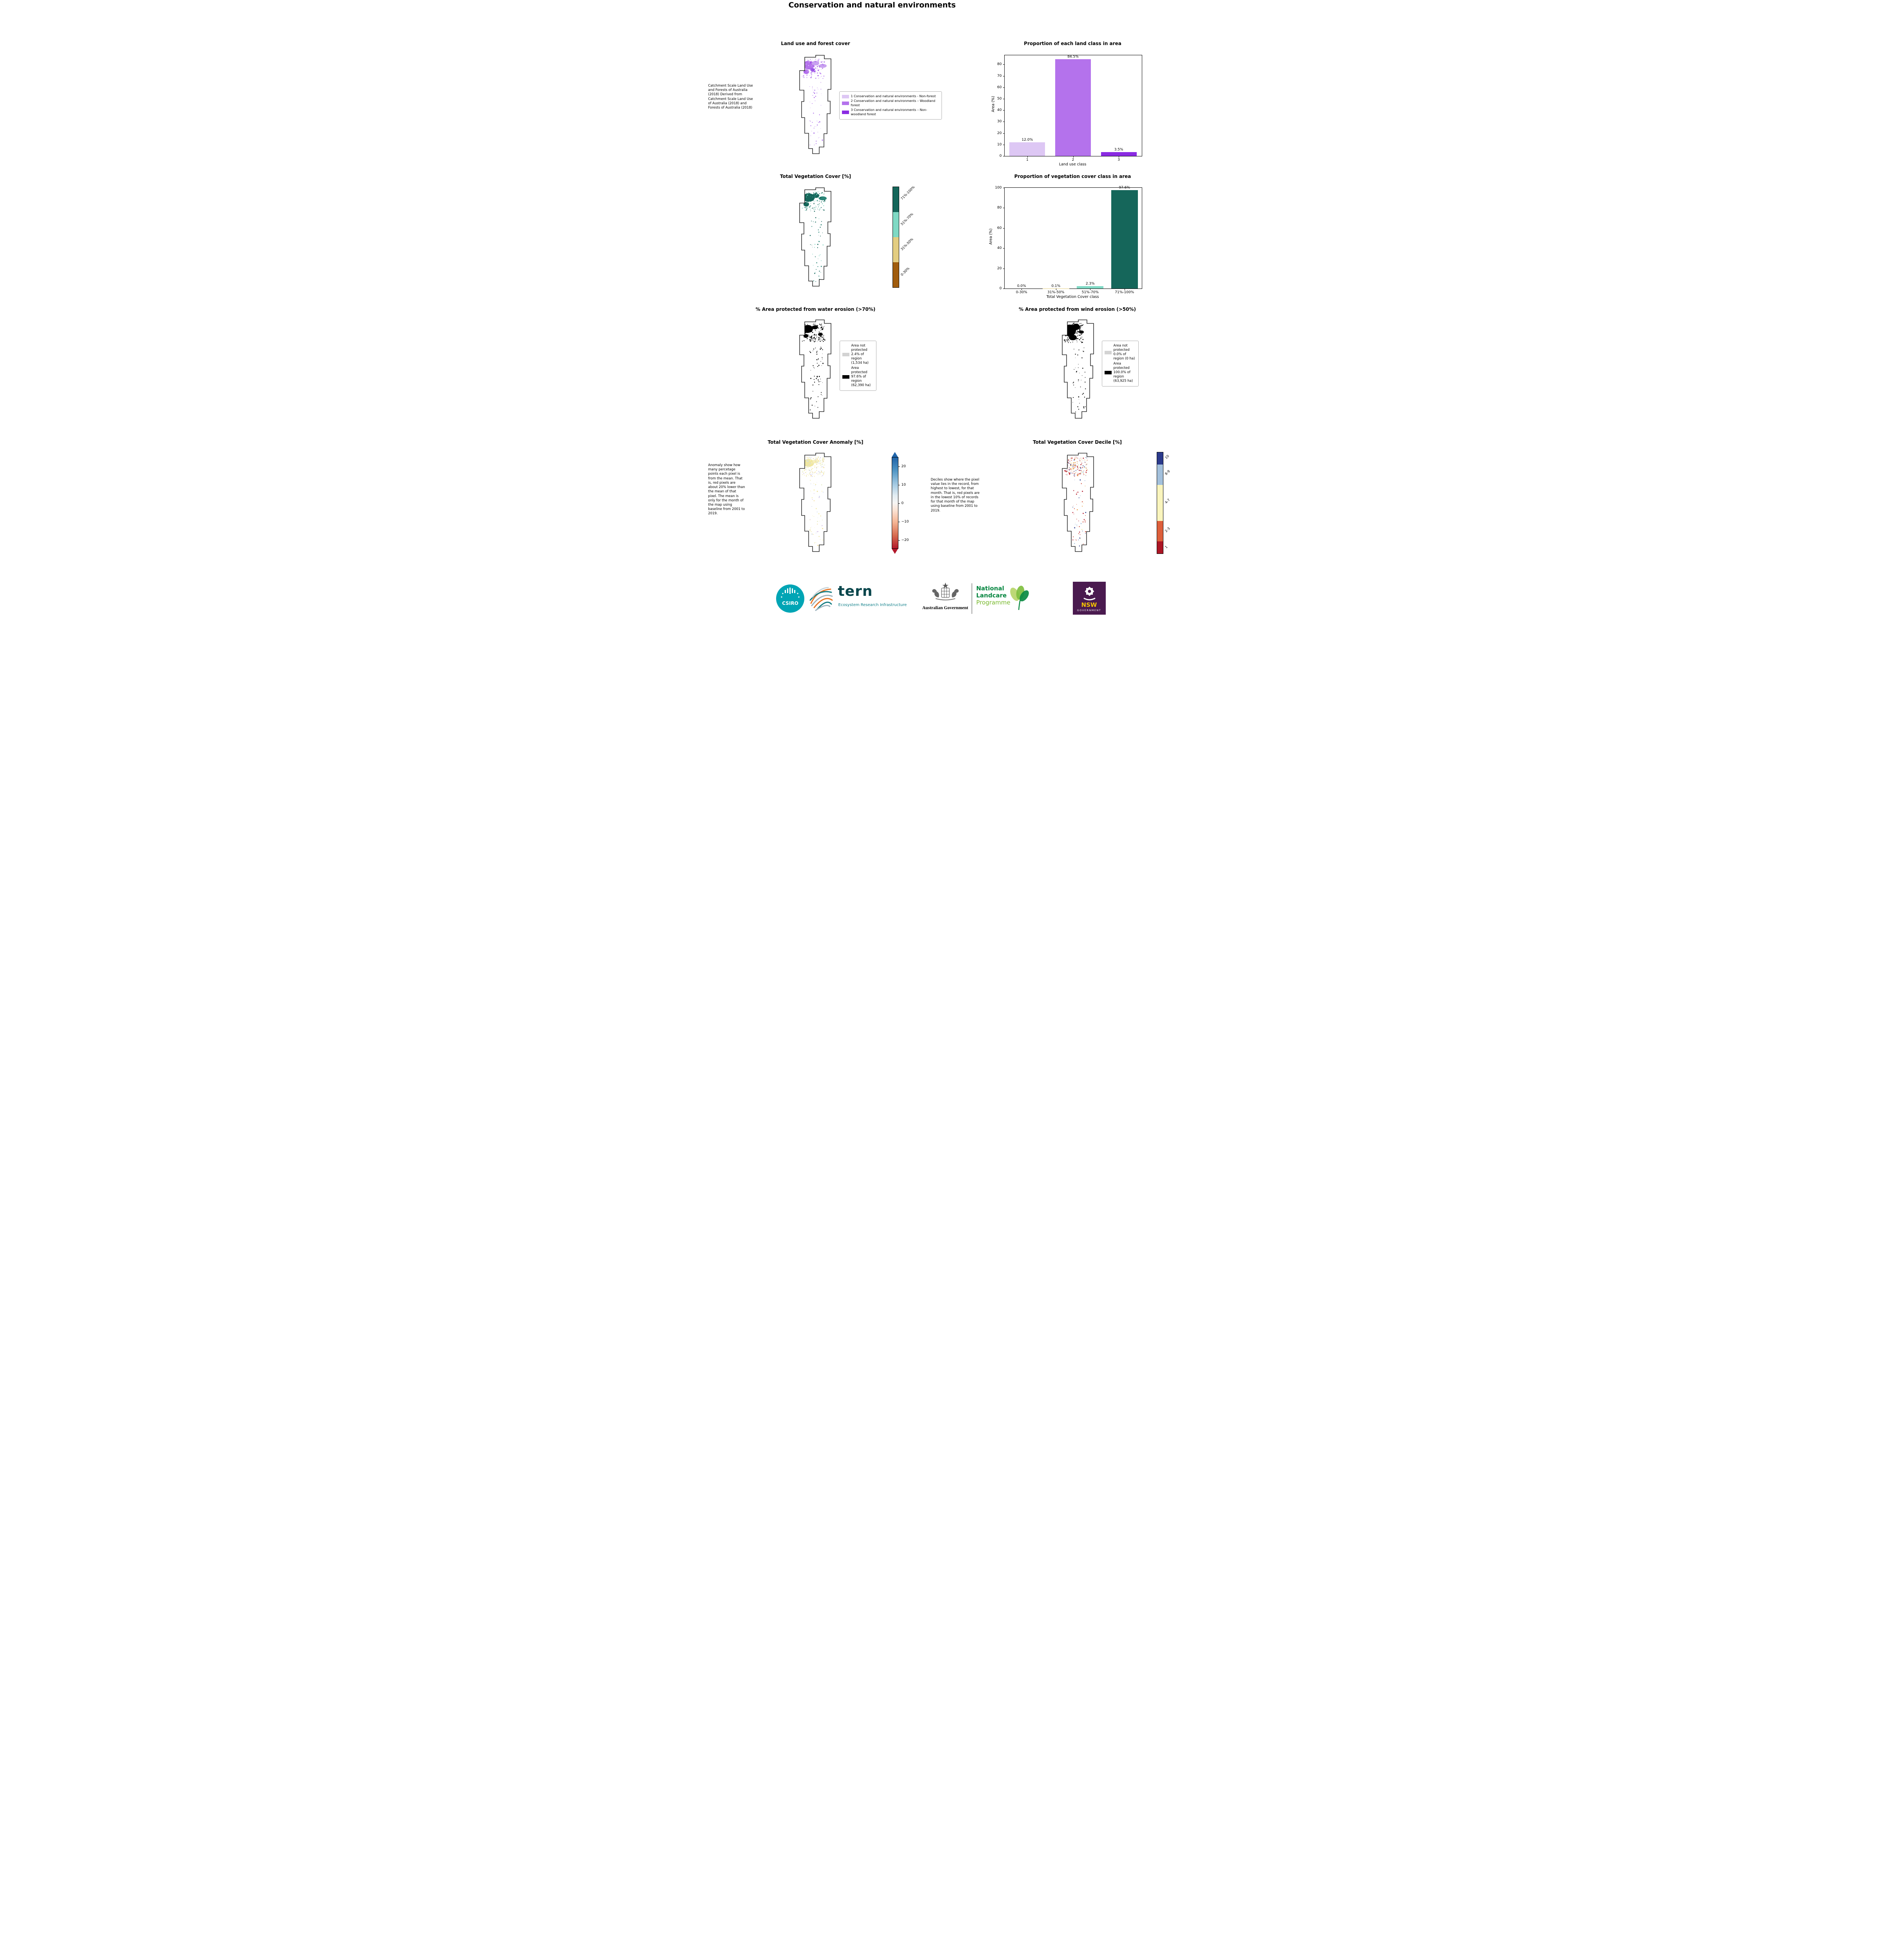 This screenshot has width=1885, height=1960. What do you see at coordinates (945, 592) in the screenshot?
I see `australian-coat-of-arms-icon` at bounding box center [945, 592].